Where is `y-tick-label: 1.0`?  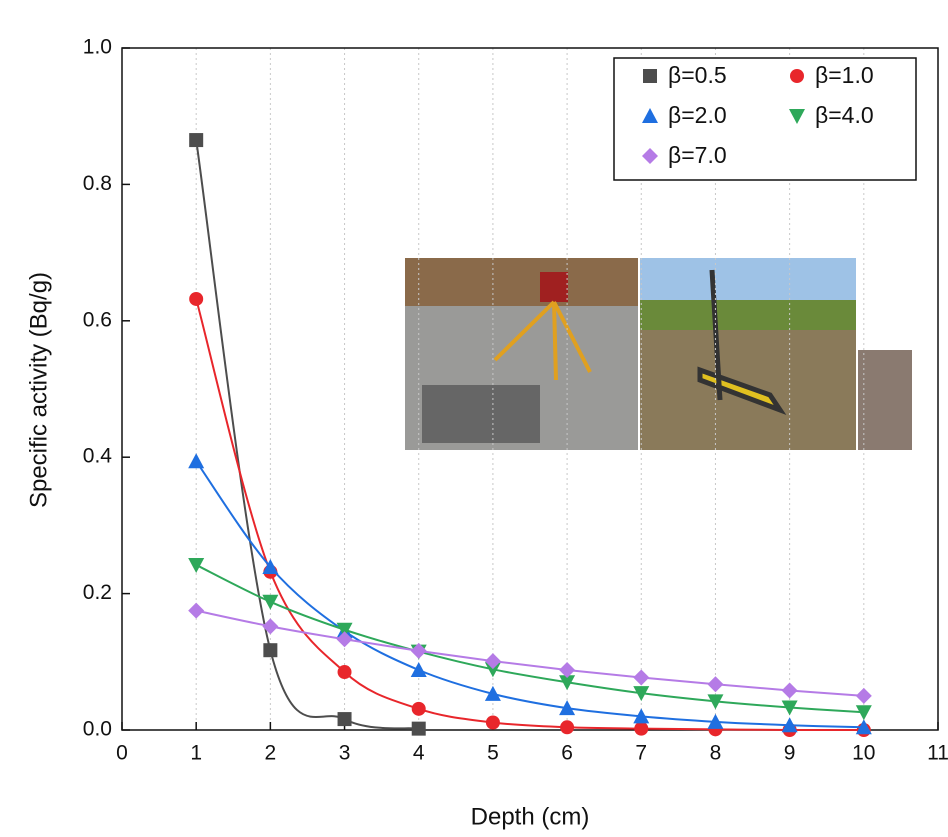
y-tick-label: 1.0 is located at coordinates (97, 47).